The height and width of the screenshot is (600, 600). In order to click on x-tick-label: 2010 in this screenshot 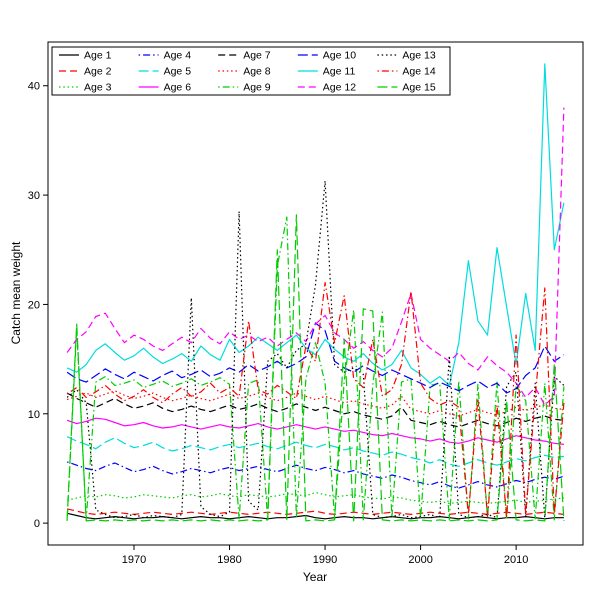, I will do `click(516, 560)`.